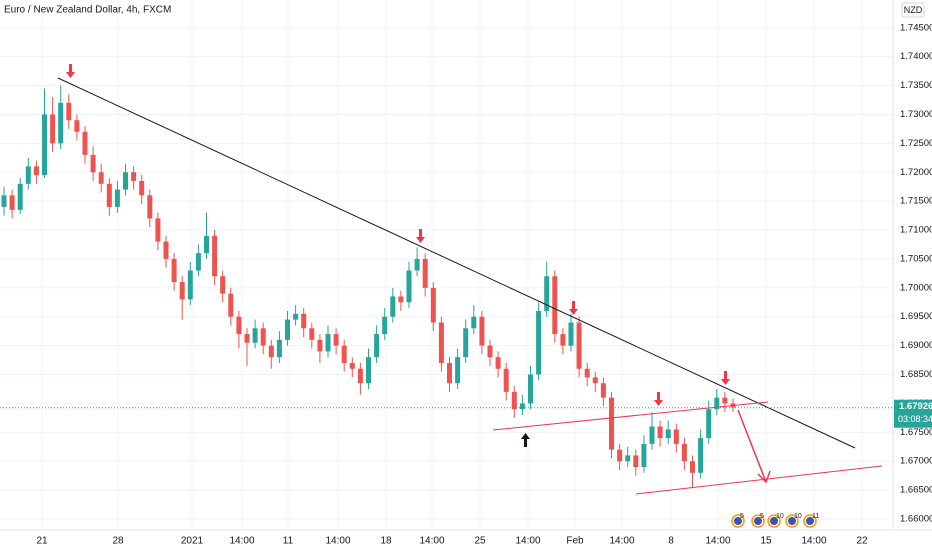  What do you see at coordinates (915, 419) in the screenshot?
I see `countdown: 03:08:34` at bounding box center [915, 419].